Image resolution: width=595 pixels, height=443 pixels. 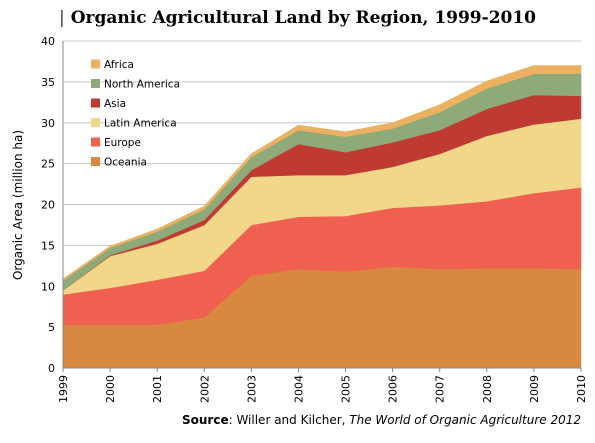 I want to click on source-publication: The World of Organic Agriculture 2012, so click(x=465, y=420).